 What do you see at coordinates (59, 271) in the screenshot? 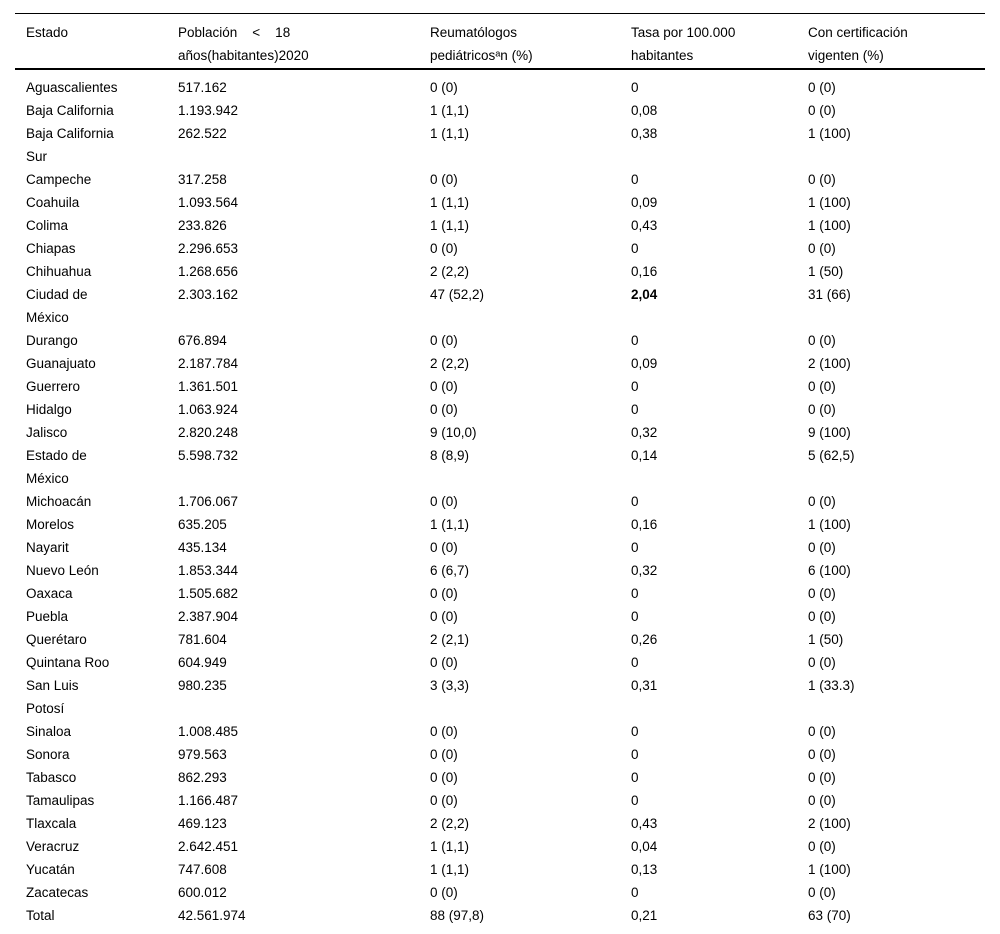
I see `estado-cell: Chihuahua` at bounding box center [59, 271].